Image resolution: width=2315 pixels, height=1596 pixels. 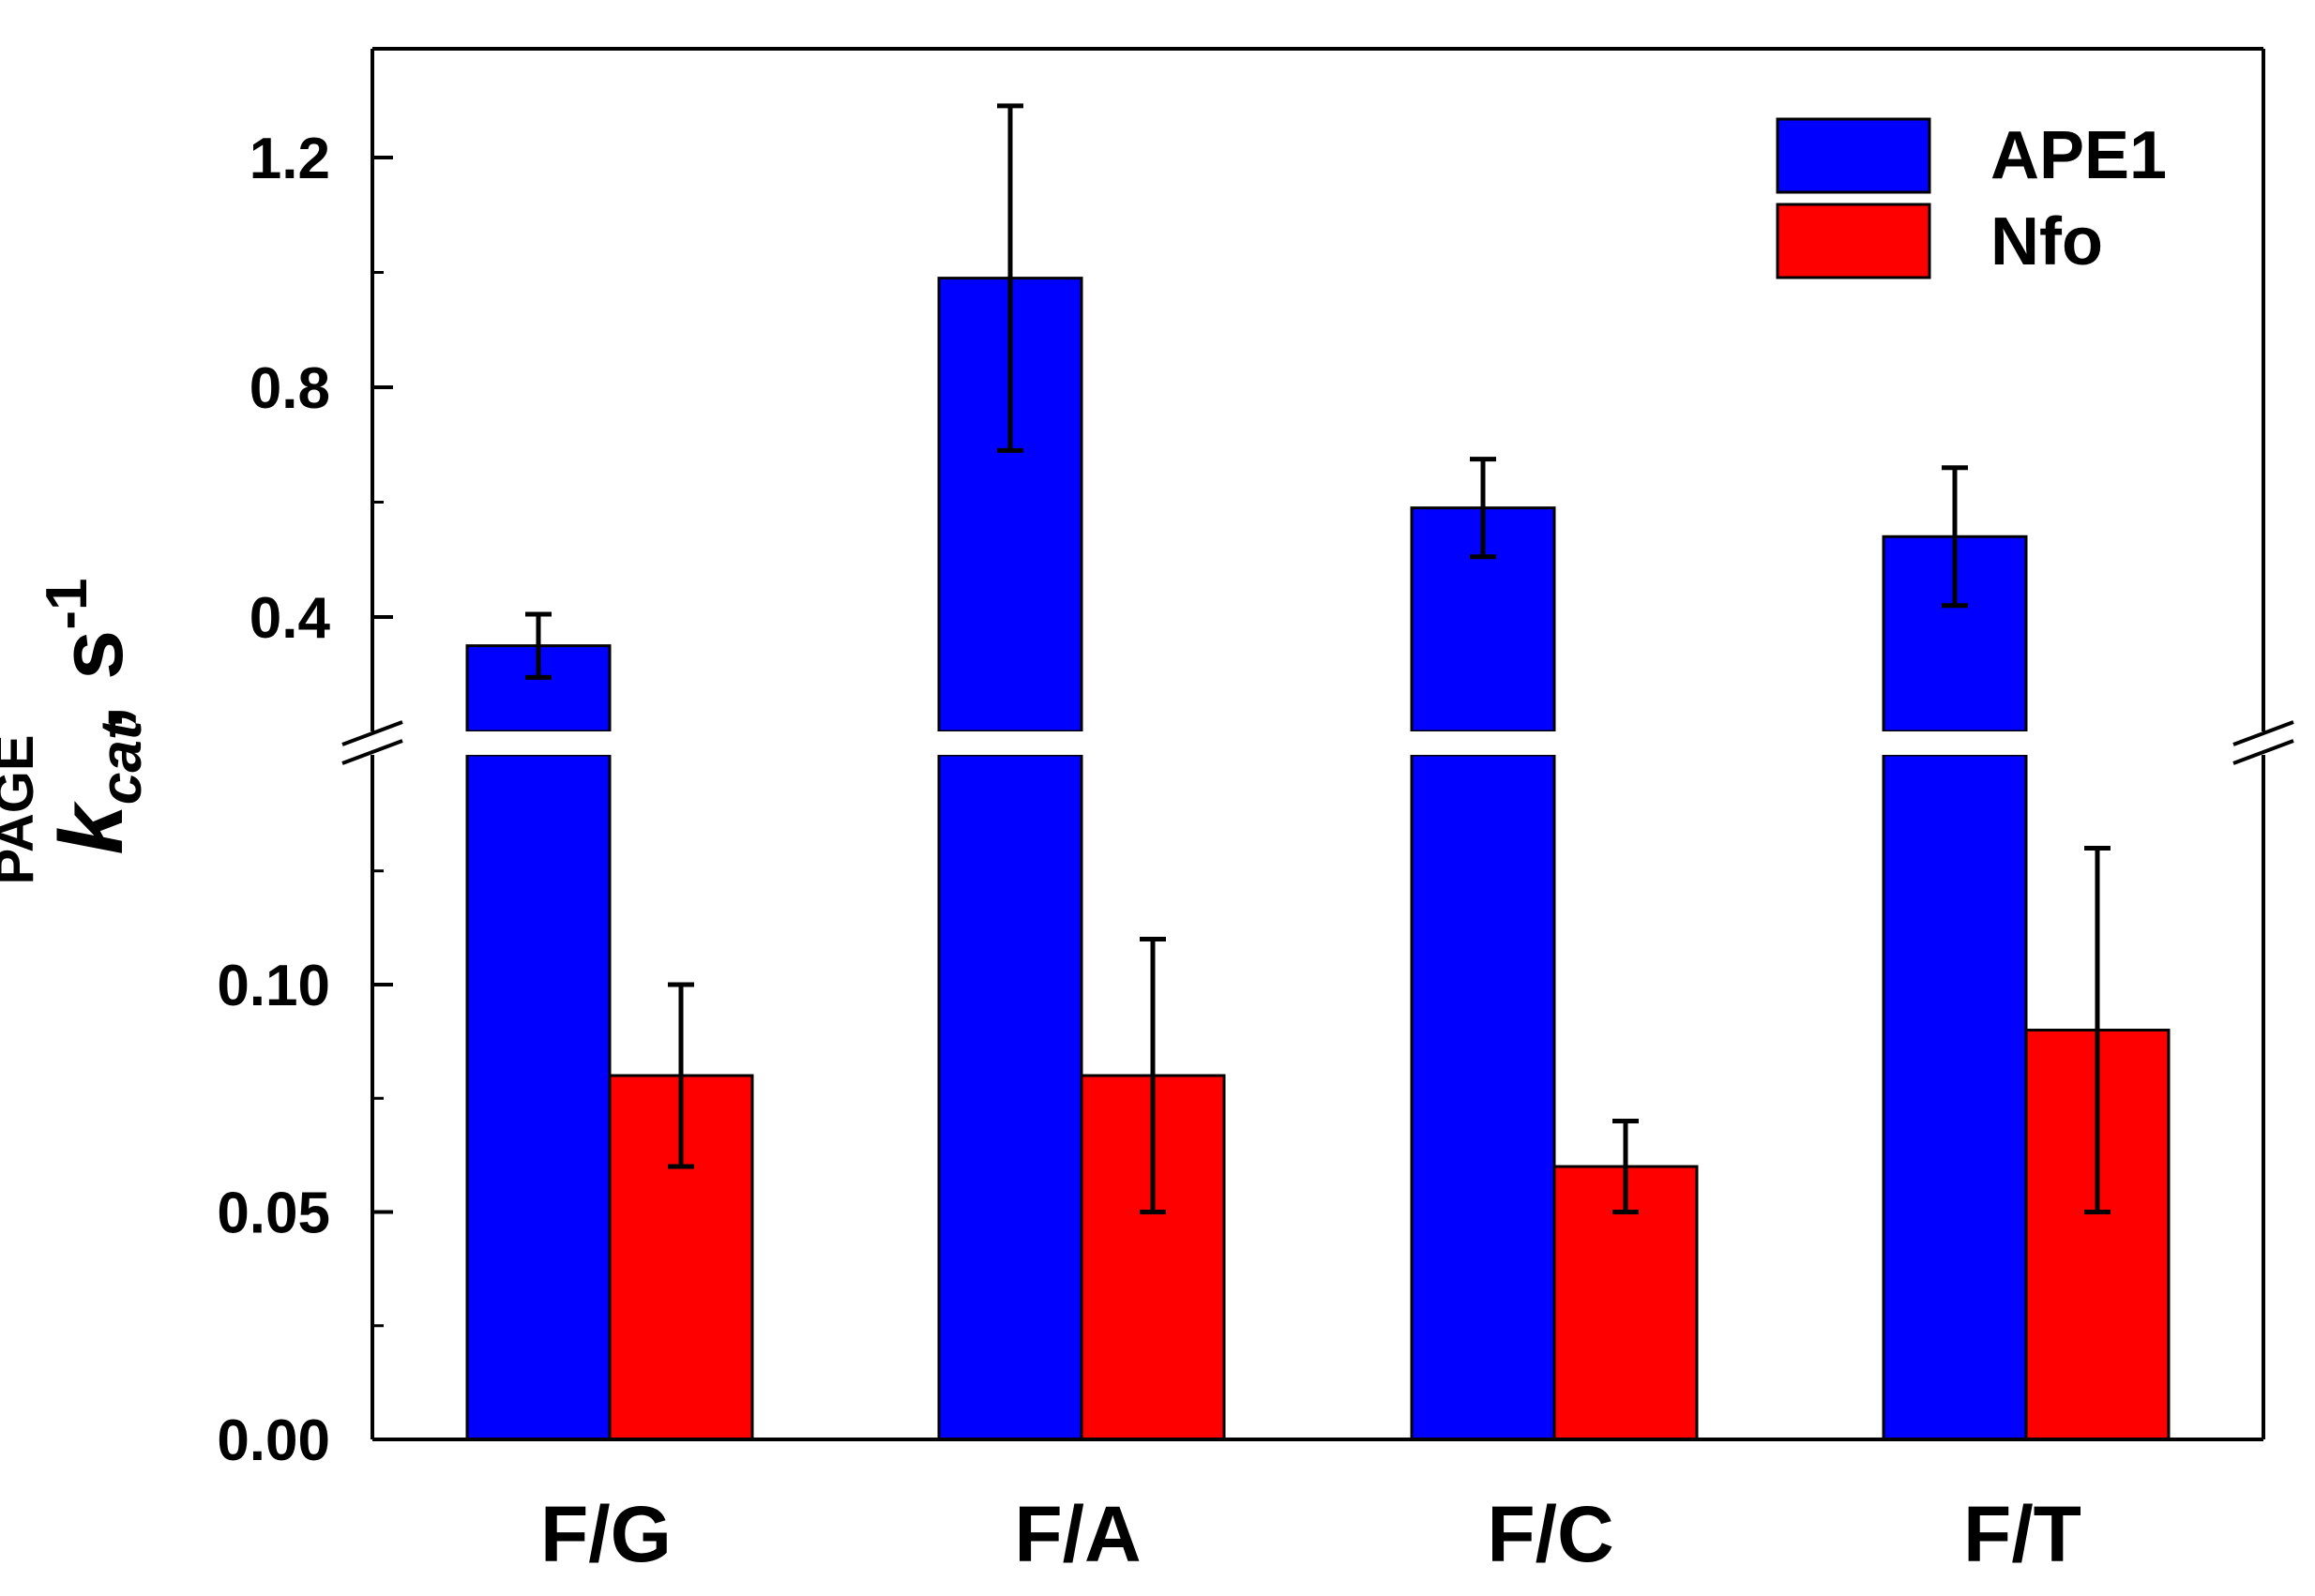 What do you see at coordinates (290, 388) in the screenshot?
I see `y-tick-label-upper-1: 0.8` at bounding box center [290, 388].